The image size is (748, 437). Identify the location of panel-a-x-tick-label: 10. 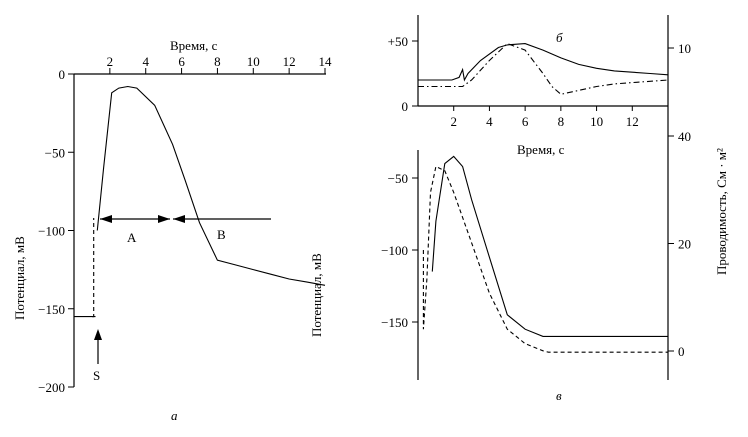
(253, 61).